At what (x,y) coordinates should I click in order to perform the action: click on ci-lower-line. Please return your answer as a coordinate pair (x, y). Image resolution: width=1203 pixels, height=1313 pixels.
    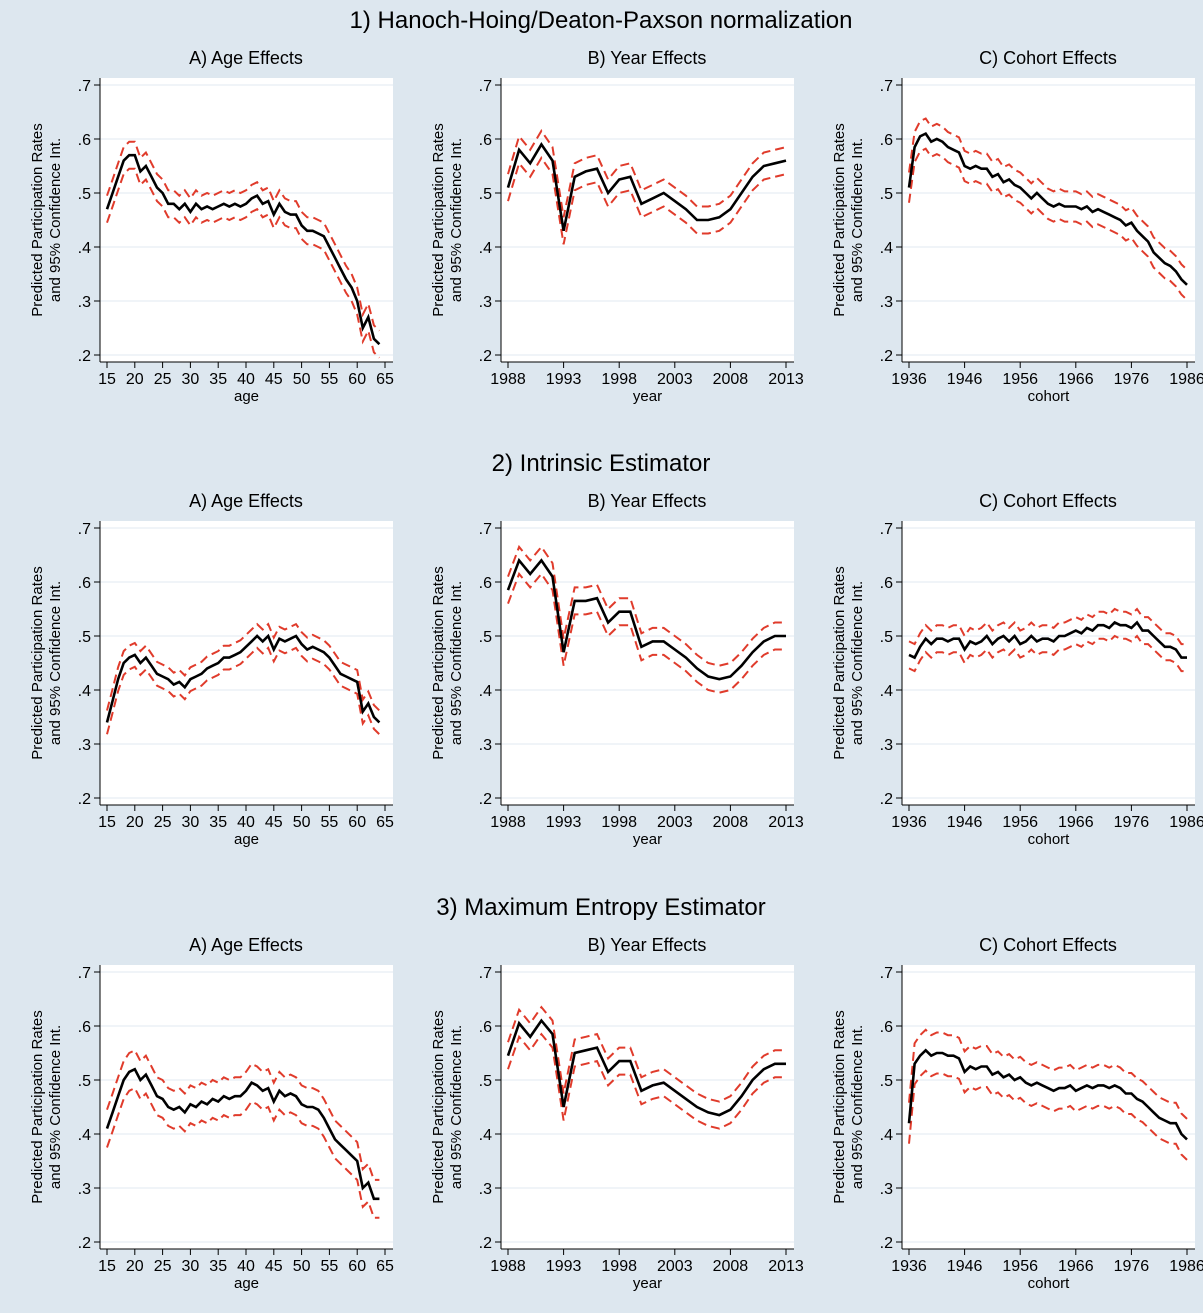
    Looking at the image, I should click on (646, 1081).